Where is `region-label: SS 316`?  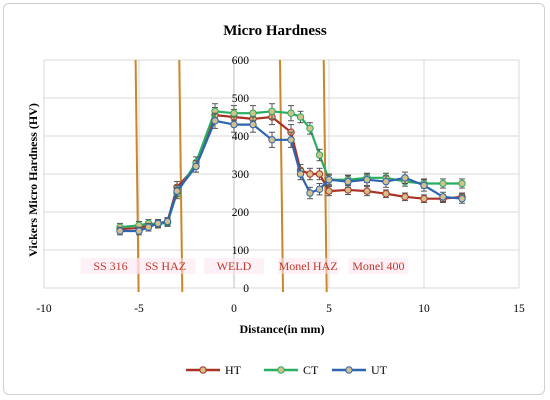 region-label: SS 316 is located at coordinates (110, 266).